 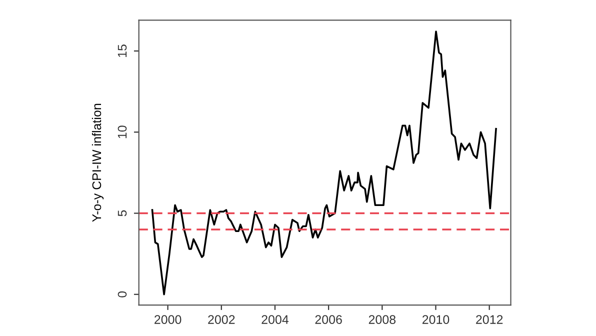 What do you see at coordinates (489, 319) in the screenshot?
I see `x-tick-label: 2012` at bounding box center [489, 319].